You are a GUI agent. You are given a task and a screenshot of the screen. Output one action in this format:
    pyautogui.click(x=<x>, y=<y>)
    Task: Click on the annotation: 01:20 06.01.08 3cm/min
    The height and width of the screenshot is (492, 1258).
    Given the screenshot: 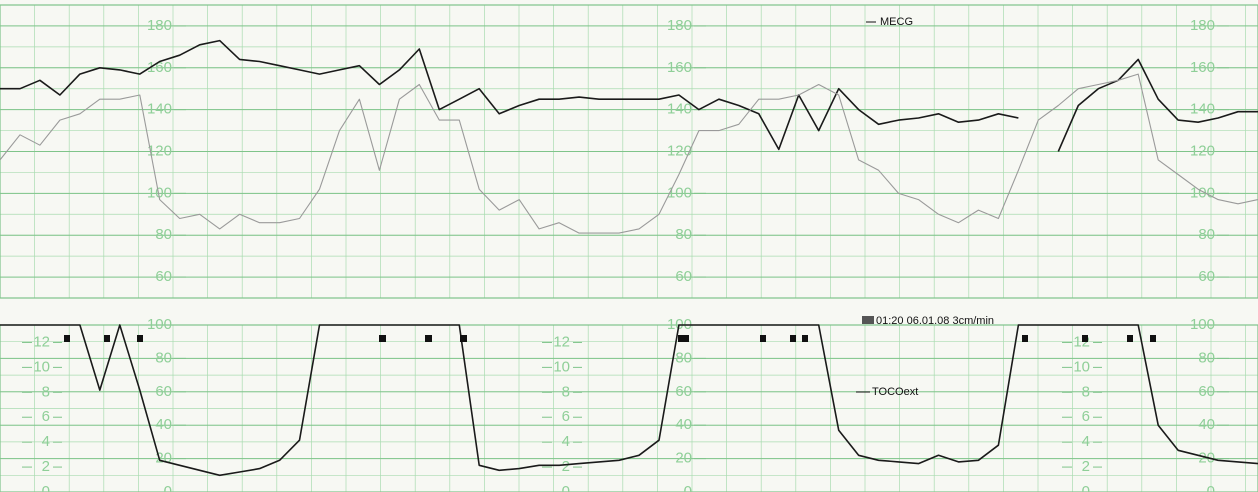 What is the action you would take?
    pyautogui.click(x=935, y=321)
    